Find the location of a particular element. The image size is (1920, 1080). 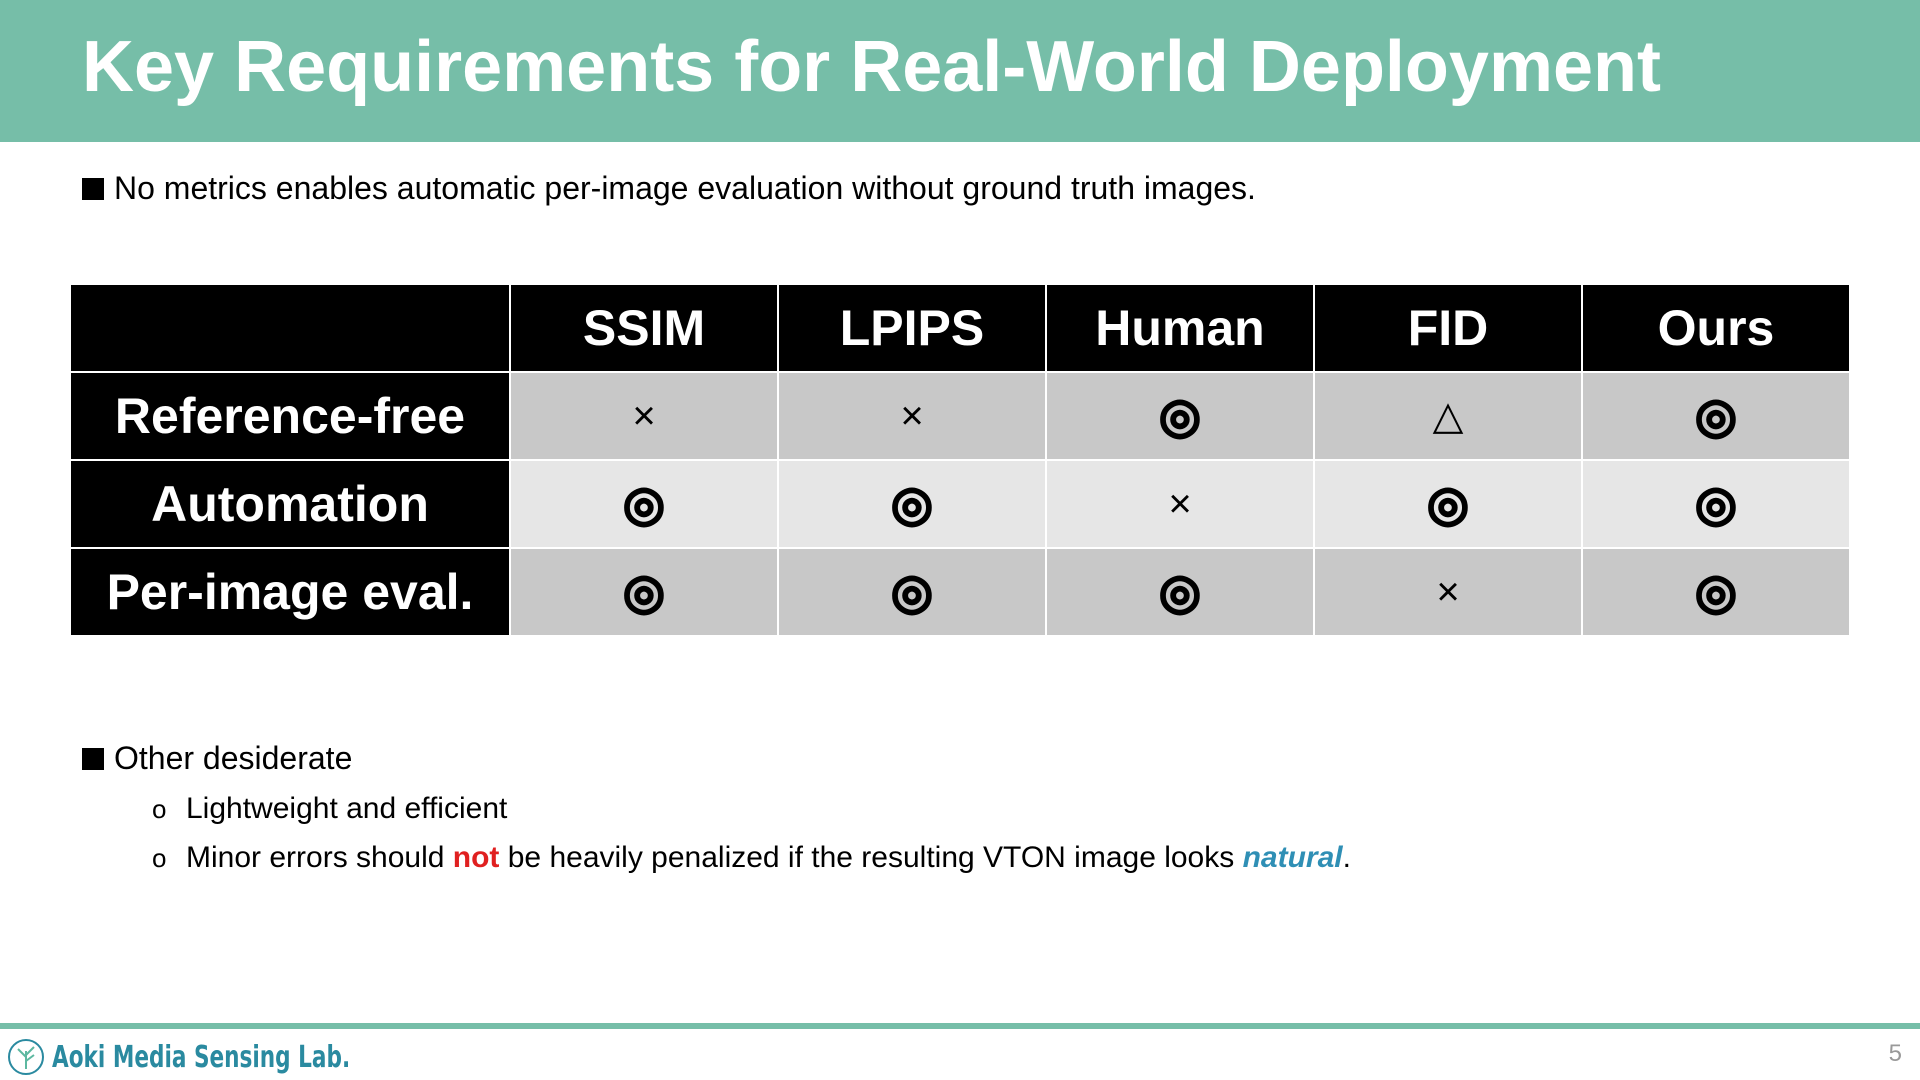

footer-rule is located at coordinates (960, 1026).